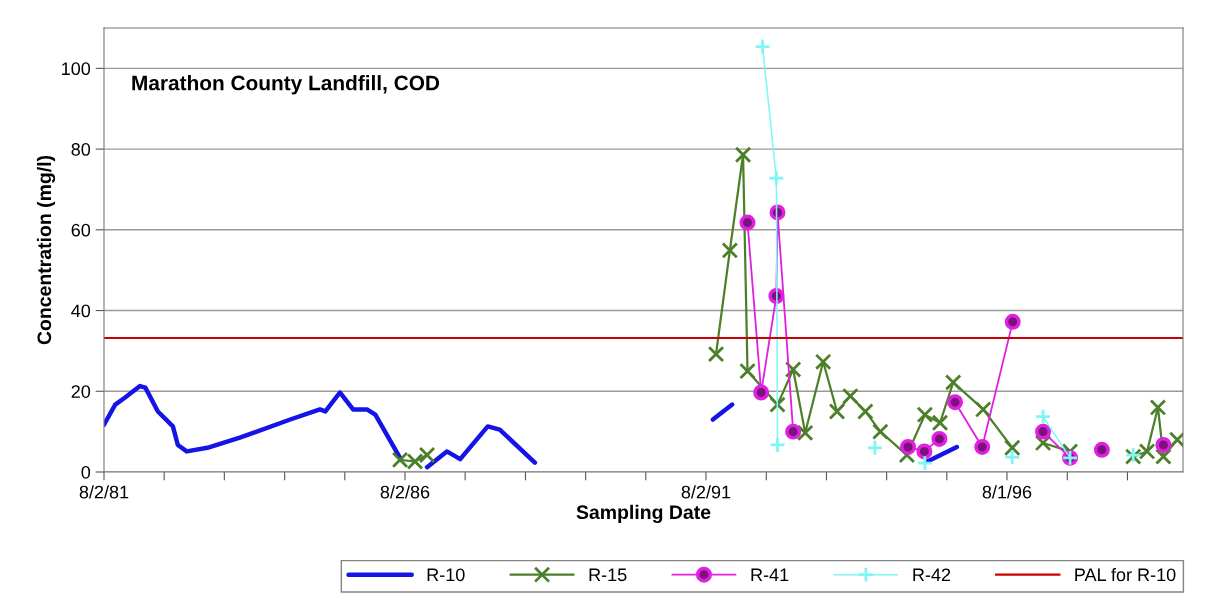 The width and height of the screenshot is (1223, 604). What do you see at coordinates (104, 492) in the screenshot?
I see `x-tick-label: 8/2/81` at bounding box center [104, 492].